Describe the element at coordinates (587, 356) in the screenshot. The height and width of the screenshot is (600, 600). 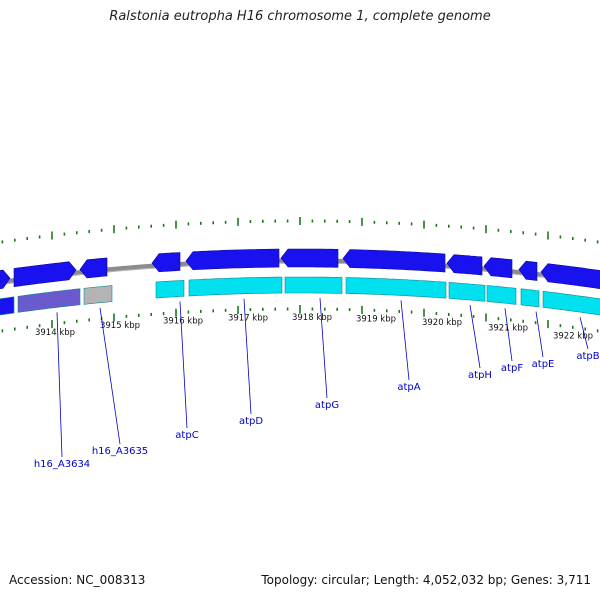
I see `gene-label: atpB` at that location.